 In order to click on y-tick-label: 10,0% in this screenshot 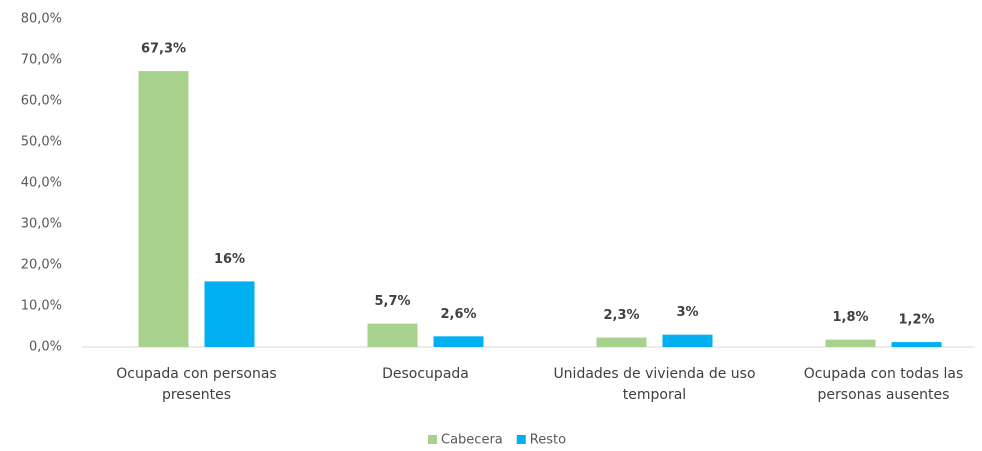, I will do `click(41, 306)`.